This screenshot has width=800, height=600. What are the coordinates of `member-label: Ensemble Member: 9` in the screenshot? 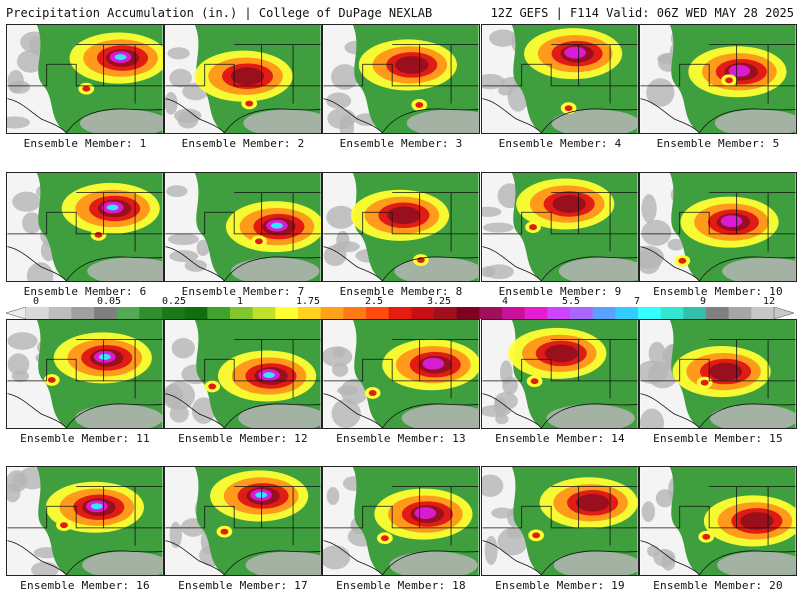 It's located at (560, 291).